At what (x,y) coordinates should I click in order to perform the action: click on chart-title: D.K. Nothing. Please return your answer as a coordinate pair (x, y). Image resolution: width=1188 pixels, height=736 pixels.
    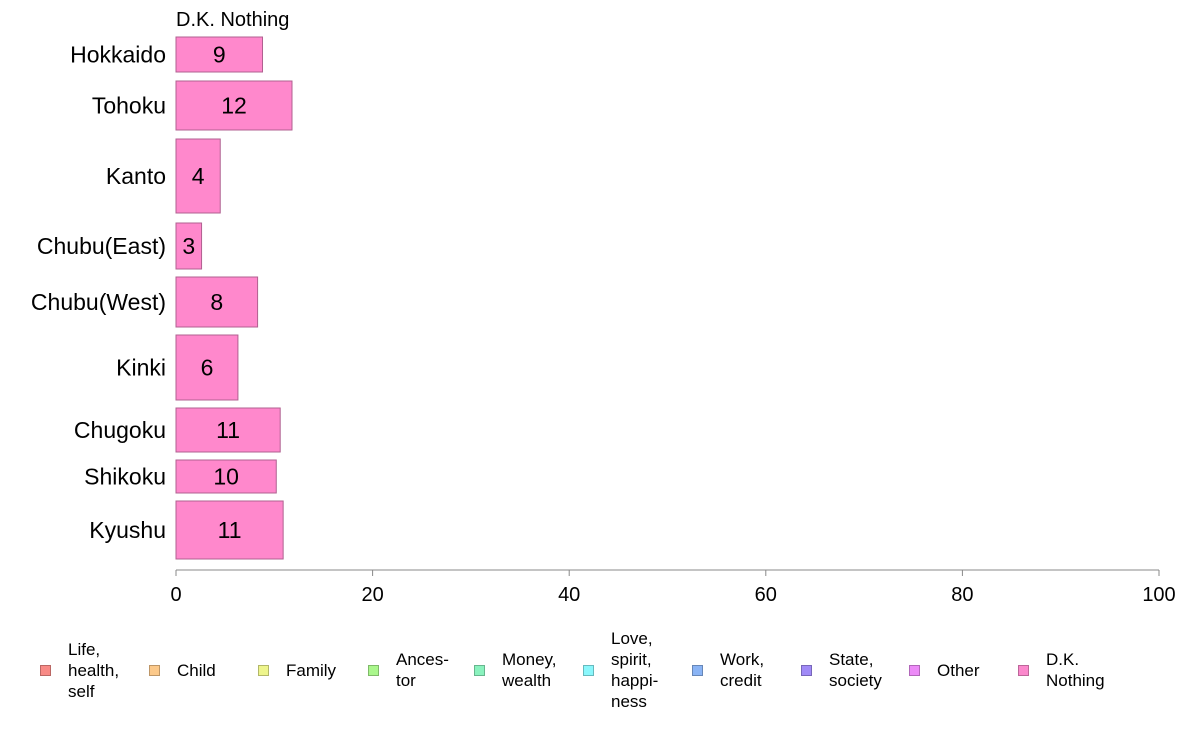
    Looking at the image, I should click on (232, 20).